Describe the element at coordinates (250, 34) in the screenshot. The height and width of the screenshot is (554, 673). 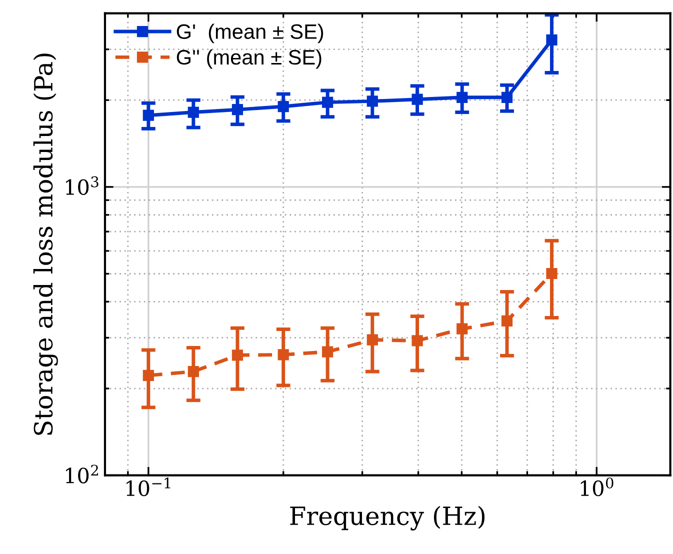
I see `legend-label: G' (mean ± SE)` at that location.